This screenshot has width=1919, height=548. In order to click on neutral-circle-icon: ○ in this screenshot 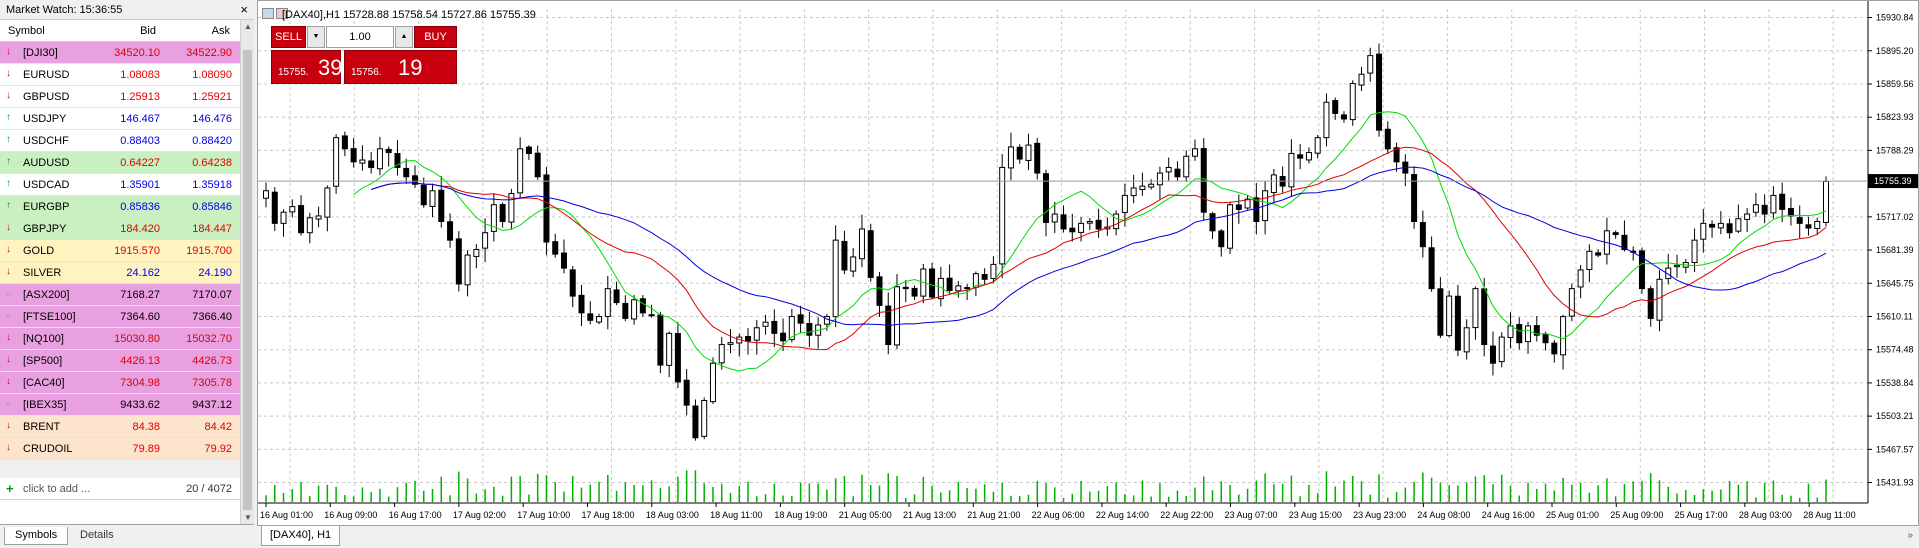, I will do `click(8, 294)`.